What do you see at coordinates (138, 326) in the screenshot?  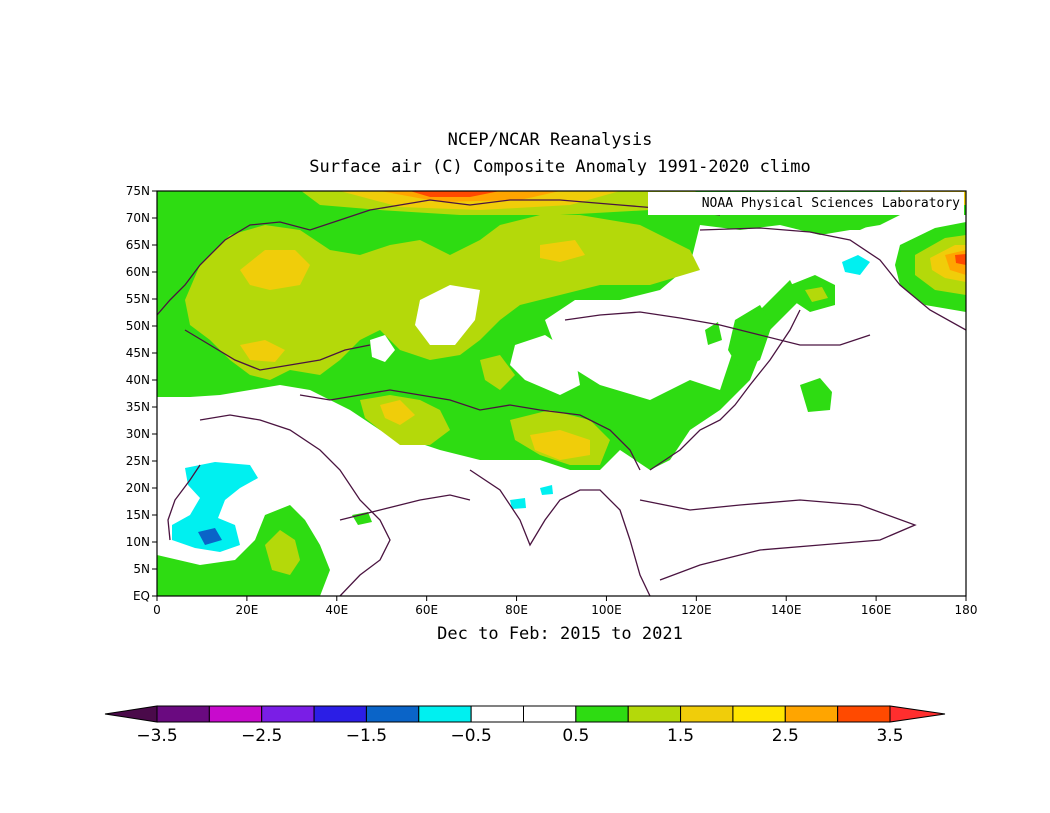 I see `lat-tick-label: 50N` at bounding box center [138, 326].